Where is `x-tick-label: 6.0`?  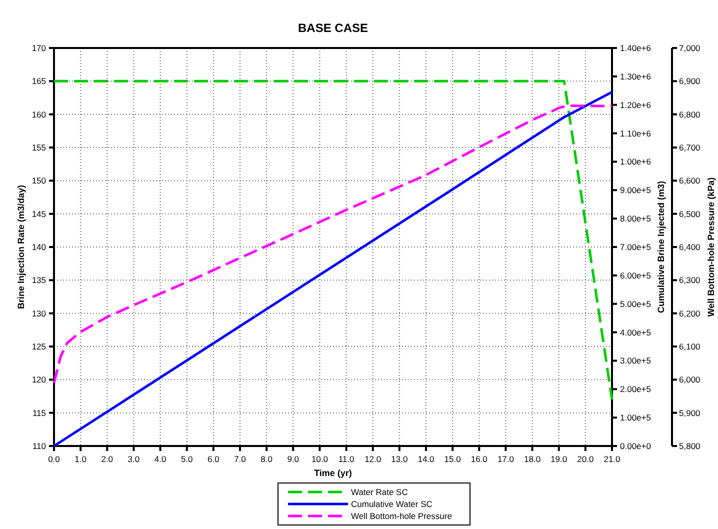
x-tick-label: 6.0 is located at coordinates (214, 459).